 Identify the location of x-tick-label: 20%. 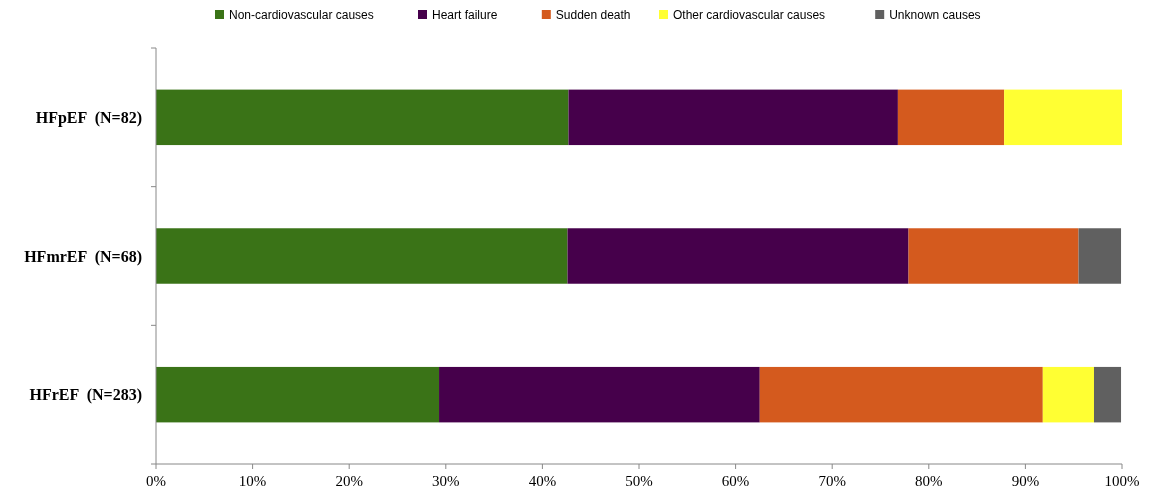
(349, 481).